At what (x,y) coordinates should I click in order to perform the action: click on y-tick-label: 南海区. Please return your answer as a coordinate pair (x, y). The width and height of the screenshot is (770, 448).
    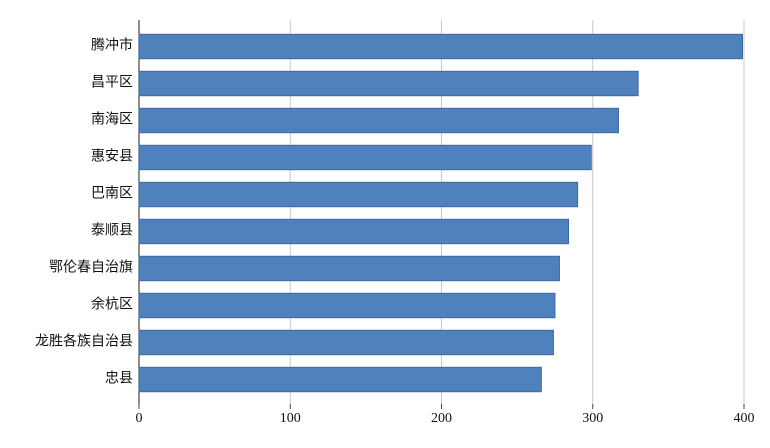
    Looking at the image, I should click on (112, 120).